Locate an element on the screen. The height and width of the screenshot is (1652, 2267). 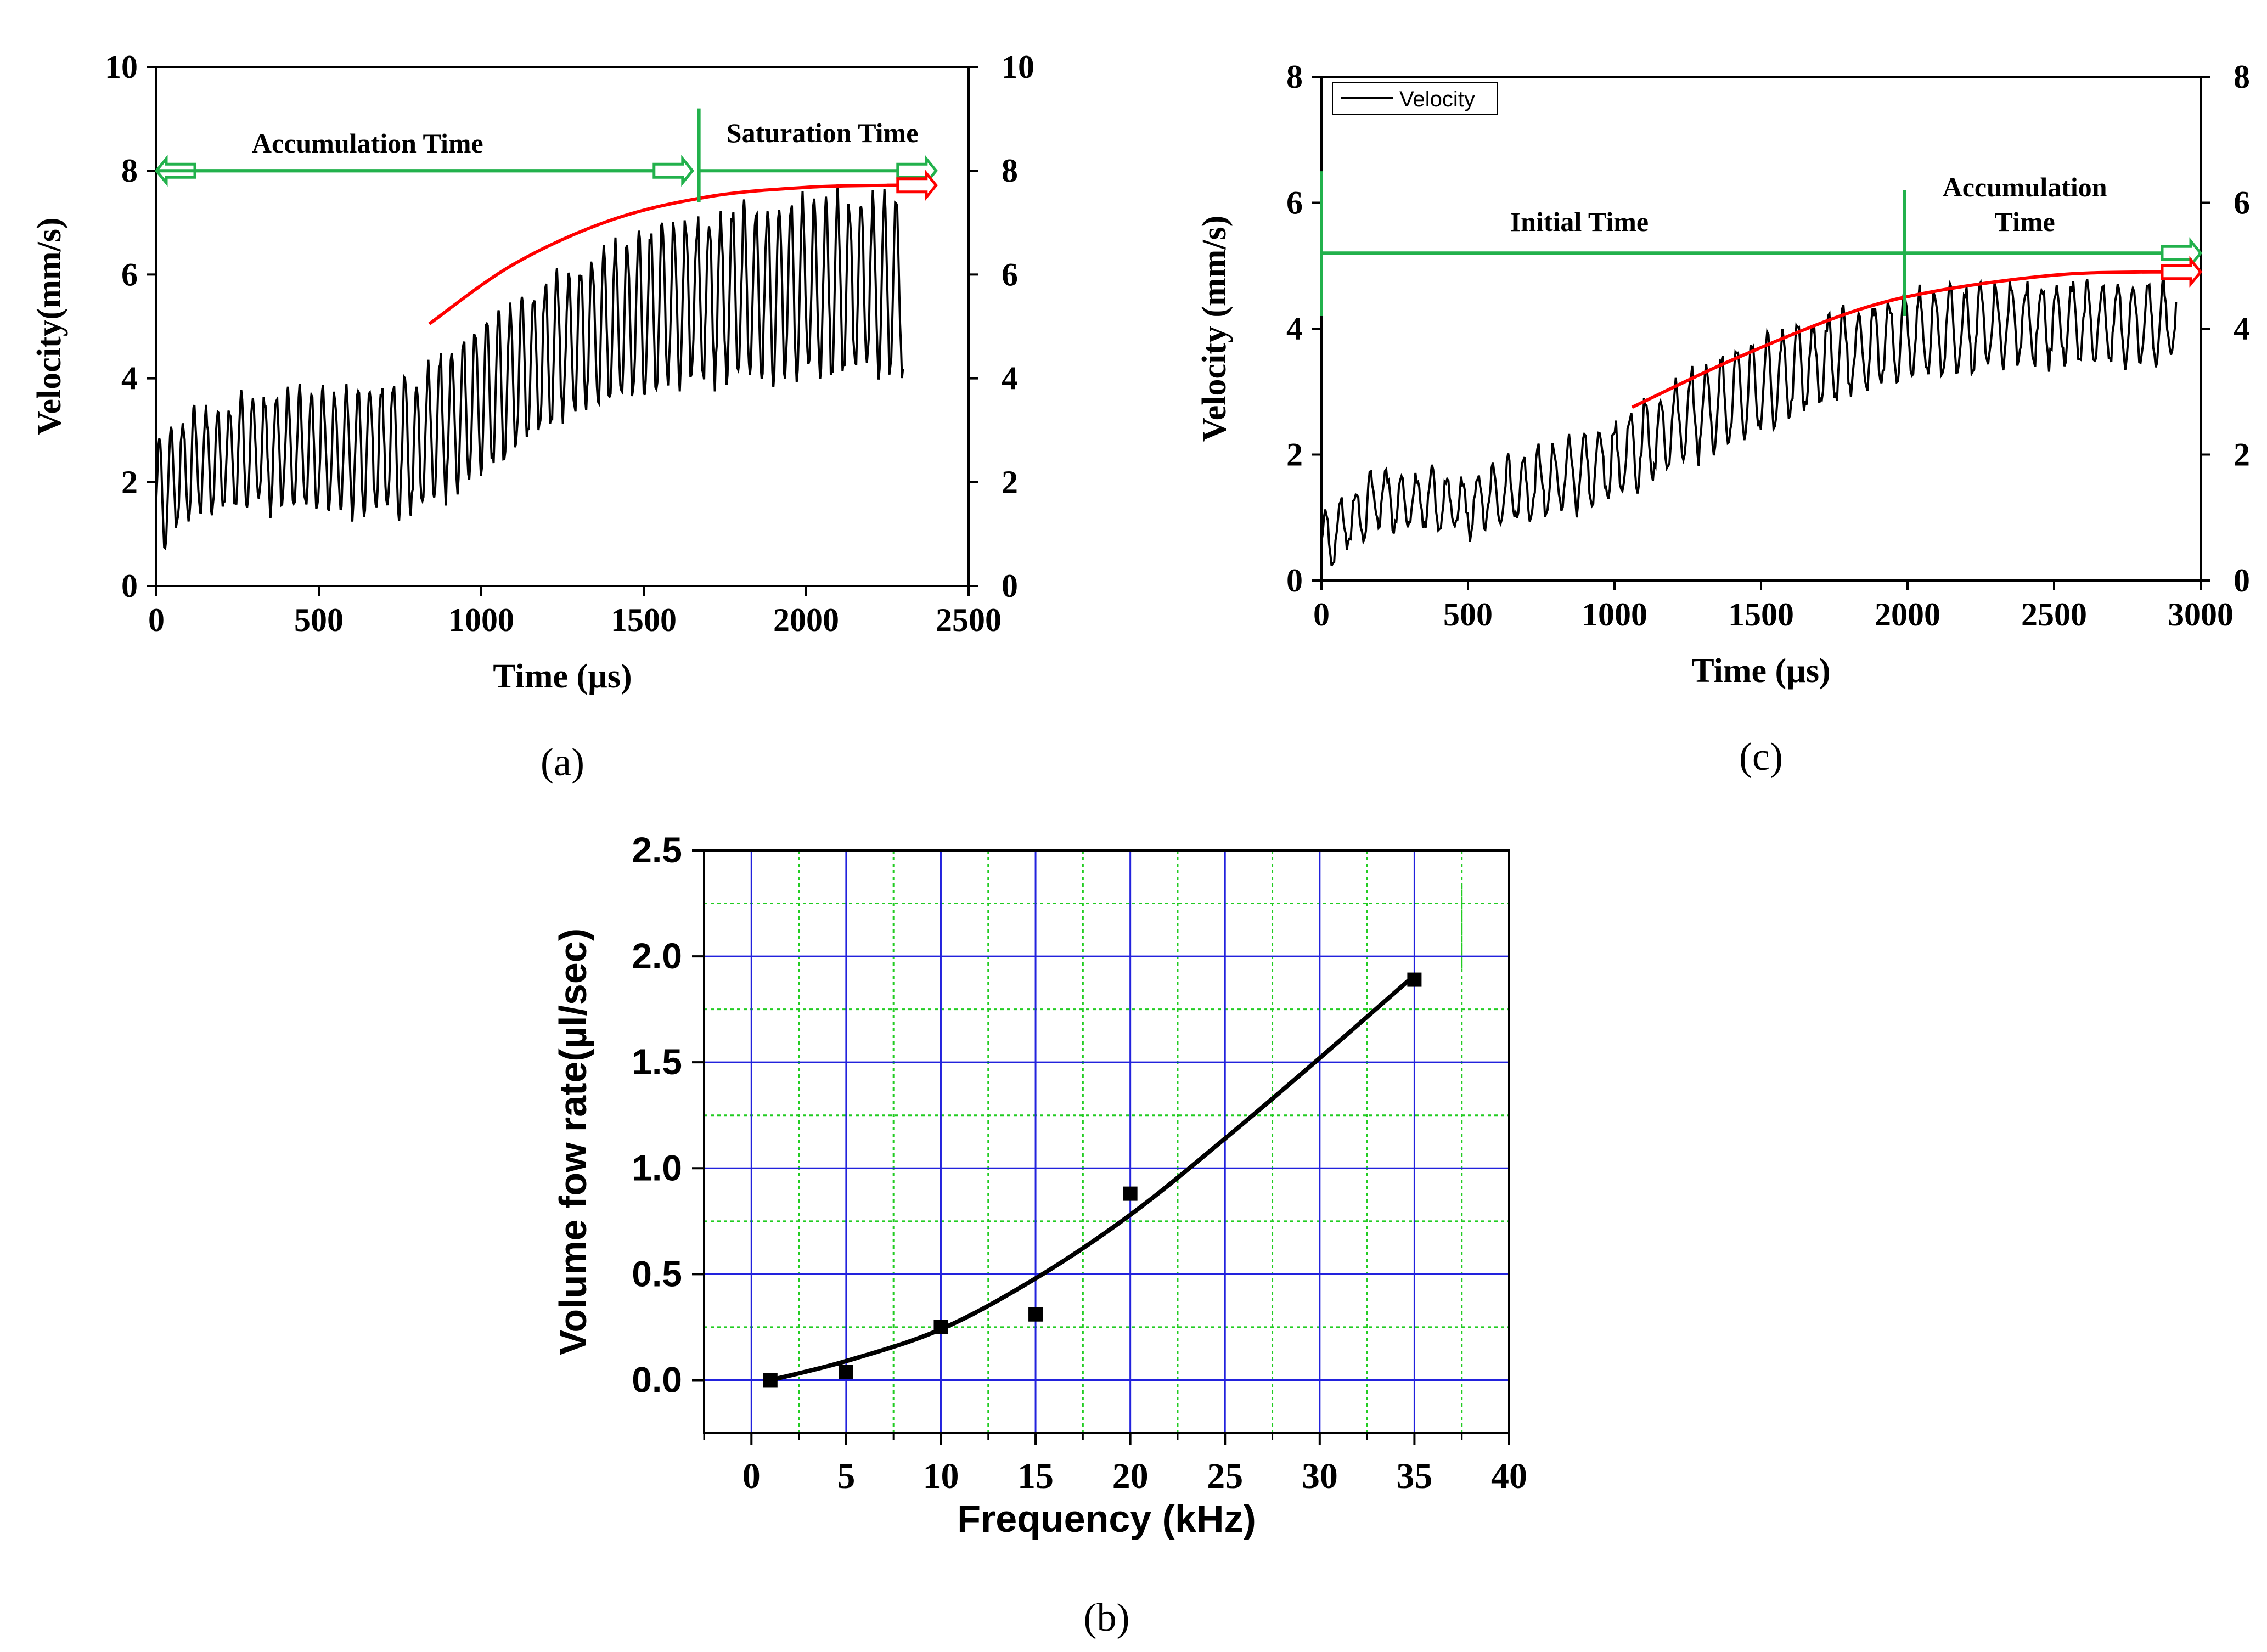
panel-c-velocity-series-line is located at coordinates (1749, 420).